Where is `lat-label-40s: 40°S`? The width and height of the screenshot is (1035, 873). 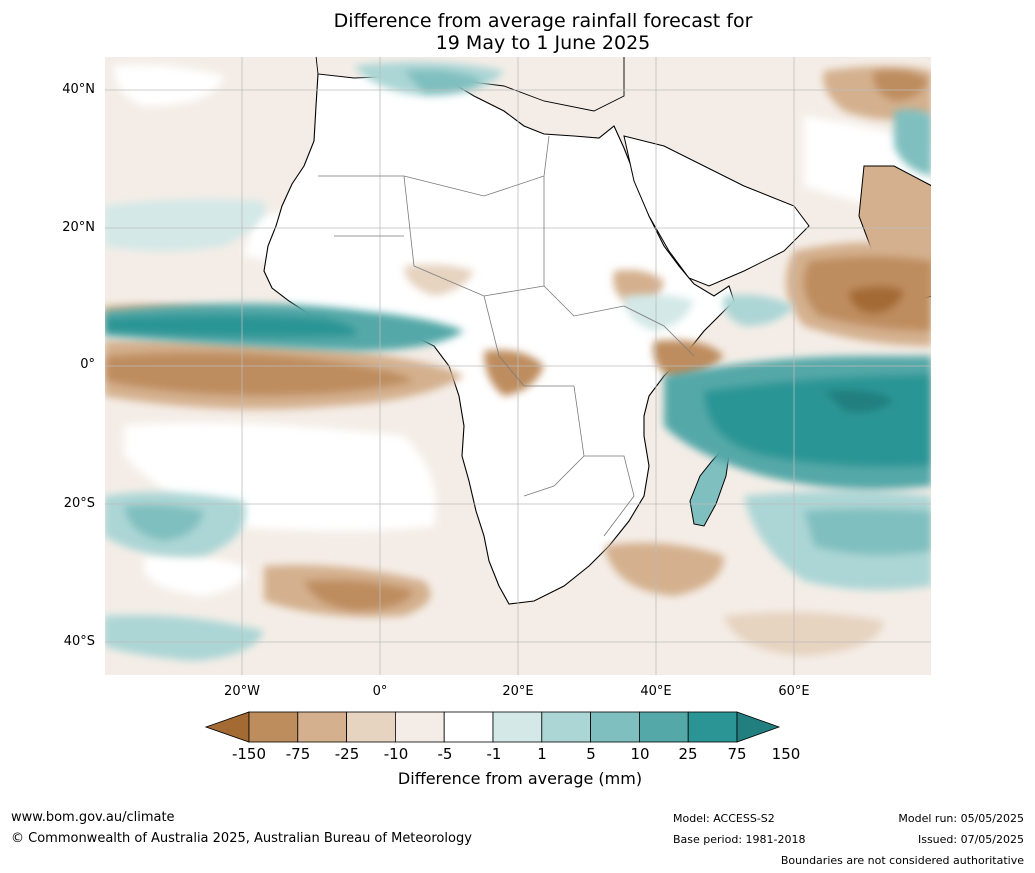 lat-label-40s: 40°S is located at coordinates (79, 641).